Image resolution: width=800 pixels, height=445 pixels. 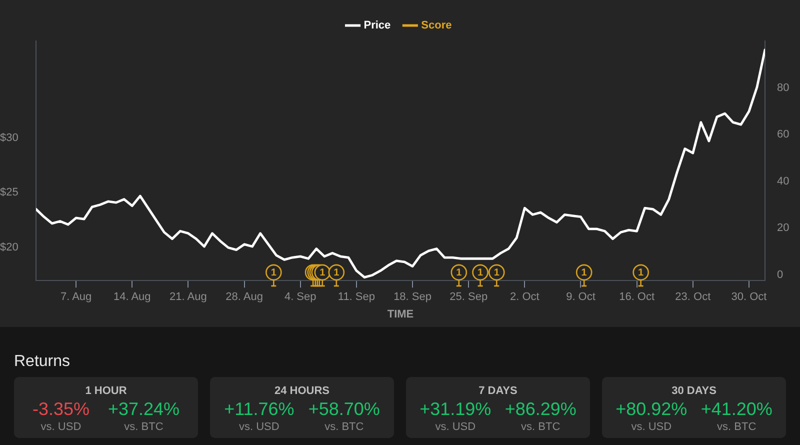 What do you see at coordinates (302, 391) in the screenshot?
I see `category-label: 24 HOURS` at bounding box center [302, 391].